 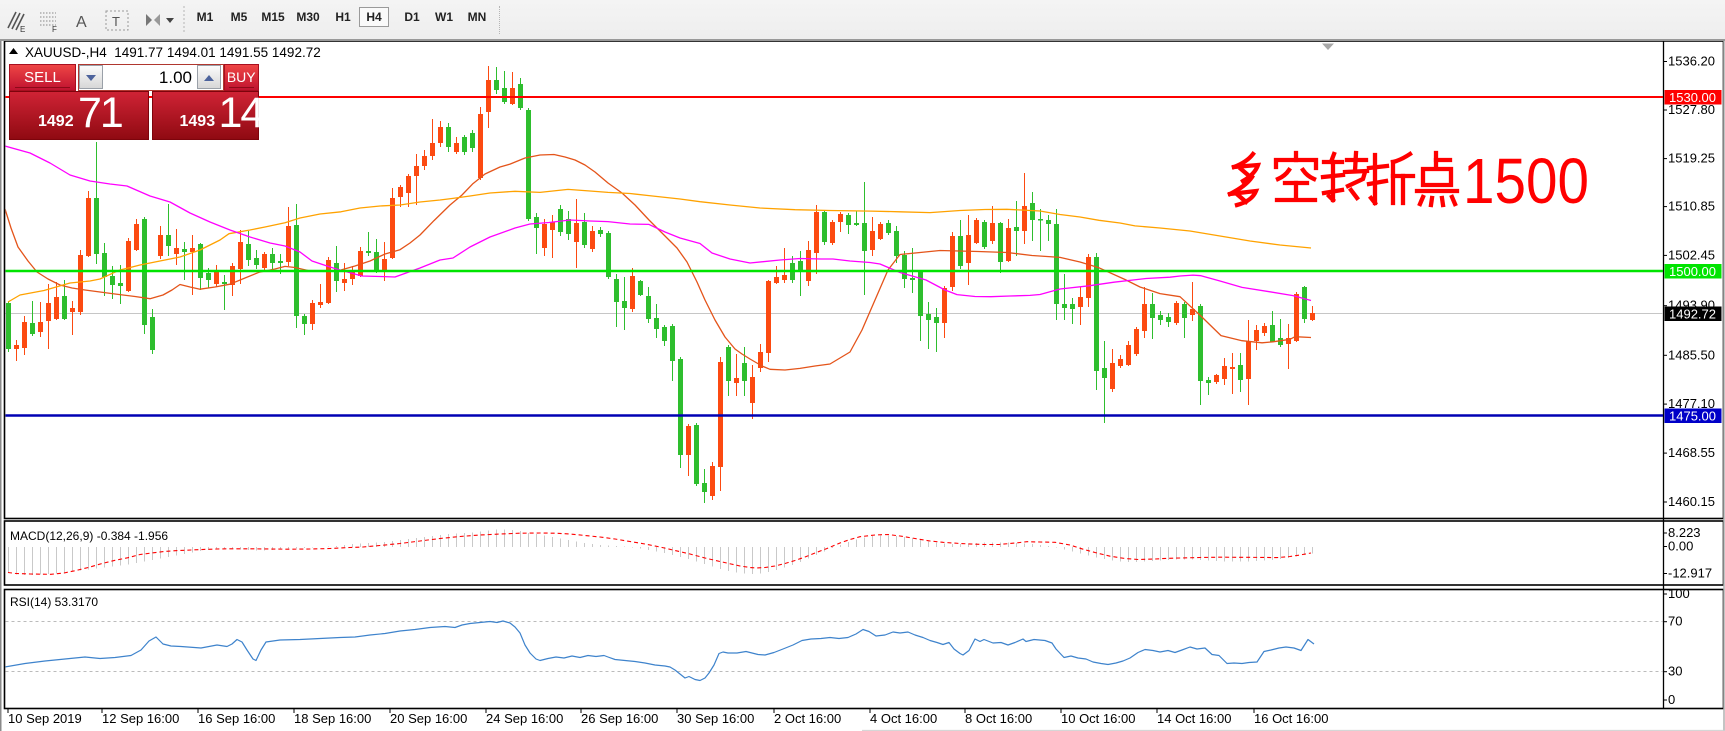 What do you see at coordinates (1692, 313) in the screenshot?
I see `svg-text: 1492.72` at bounding box center [1692, 313].